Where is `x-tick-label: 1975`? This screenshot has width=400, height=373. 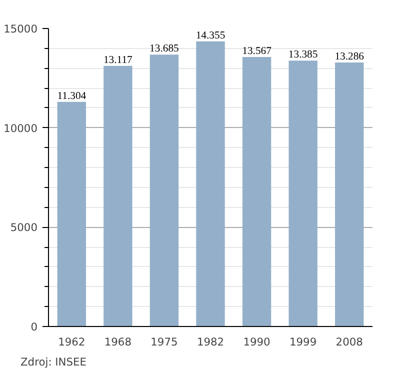 x-tick-label: 1975 is located at coordinates (164, 342).